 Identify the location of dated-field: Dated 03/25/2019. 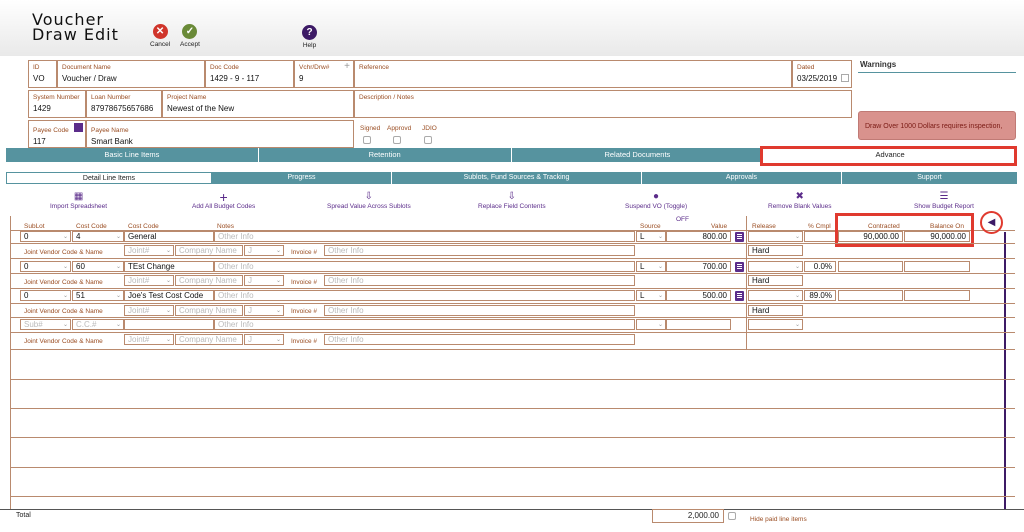
(822, 74).